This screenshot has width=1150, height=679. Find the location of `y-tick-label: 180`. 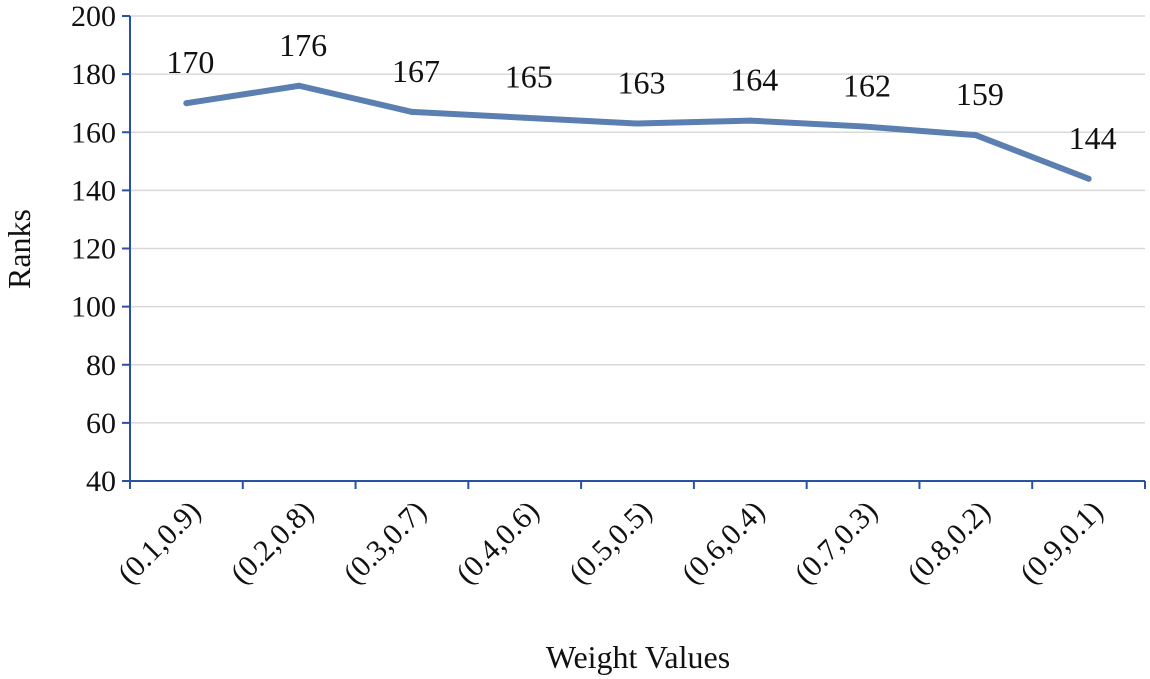

y-tick-label: 180 is located at coordinates (93, 74).